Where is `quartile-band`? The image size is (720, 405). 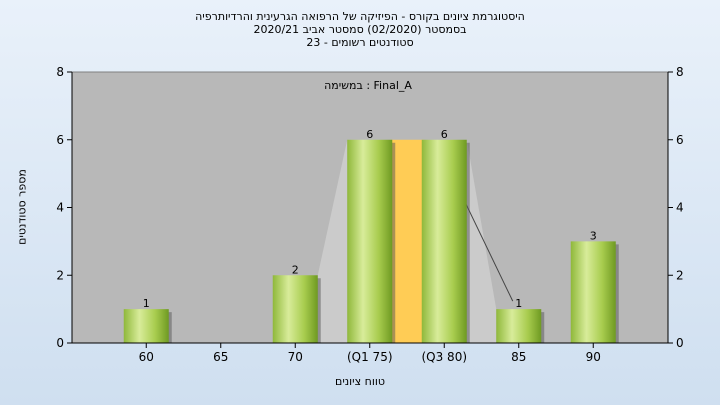 quartile-band is located at coordinates (407, 241).